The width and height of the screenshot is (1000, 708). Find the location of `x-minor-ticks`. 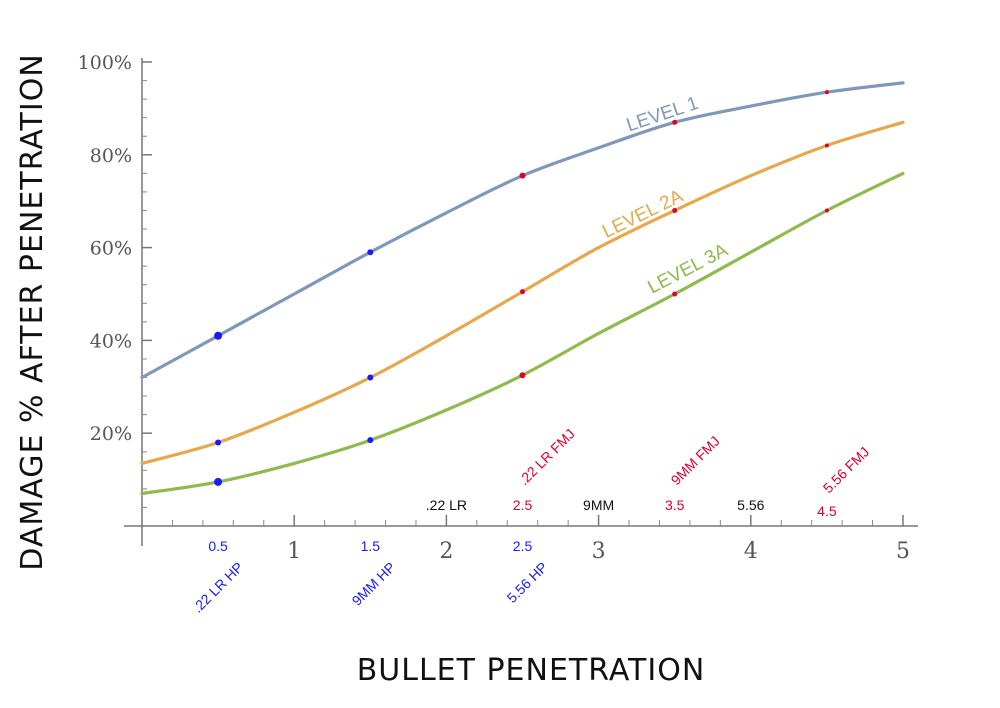

x-minor-ticks is located at coordinates (522, 523).